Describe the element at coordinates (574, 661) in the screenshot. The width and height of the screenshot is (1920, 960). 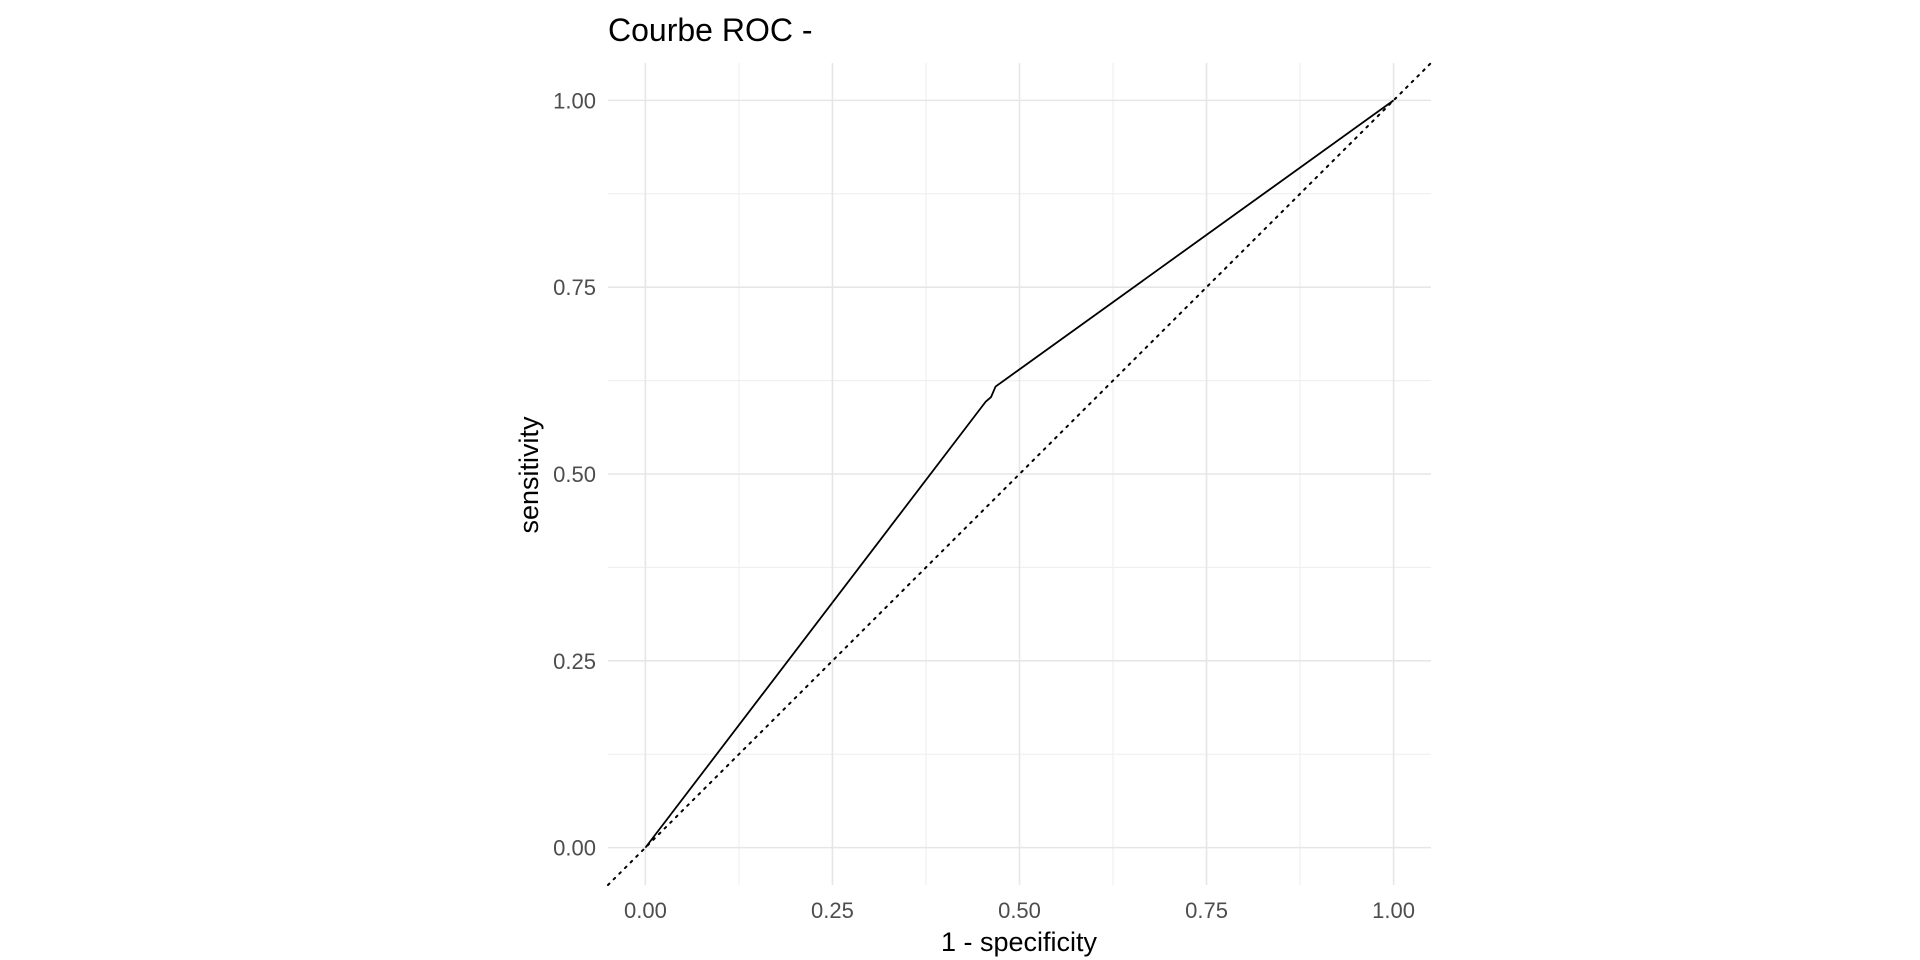
I see `y-tick-label: 0.25` at that location.